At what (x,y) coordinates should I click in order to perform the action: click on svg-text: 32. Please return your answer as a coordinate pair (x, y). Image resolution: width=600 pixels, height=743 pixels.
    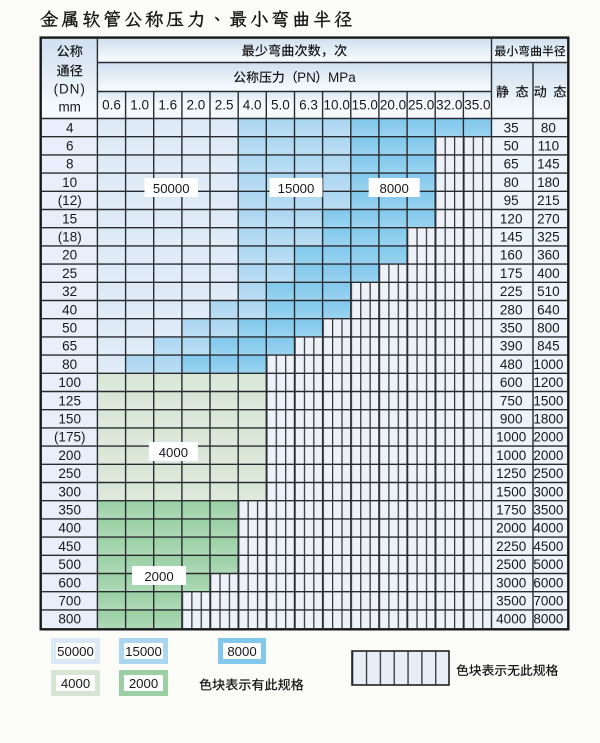
    Looking at the image, I should click on (69, 291).